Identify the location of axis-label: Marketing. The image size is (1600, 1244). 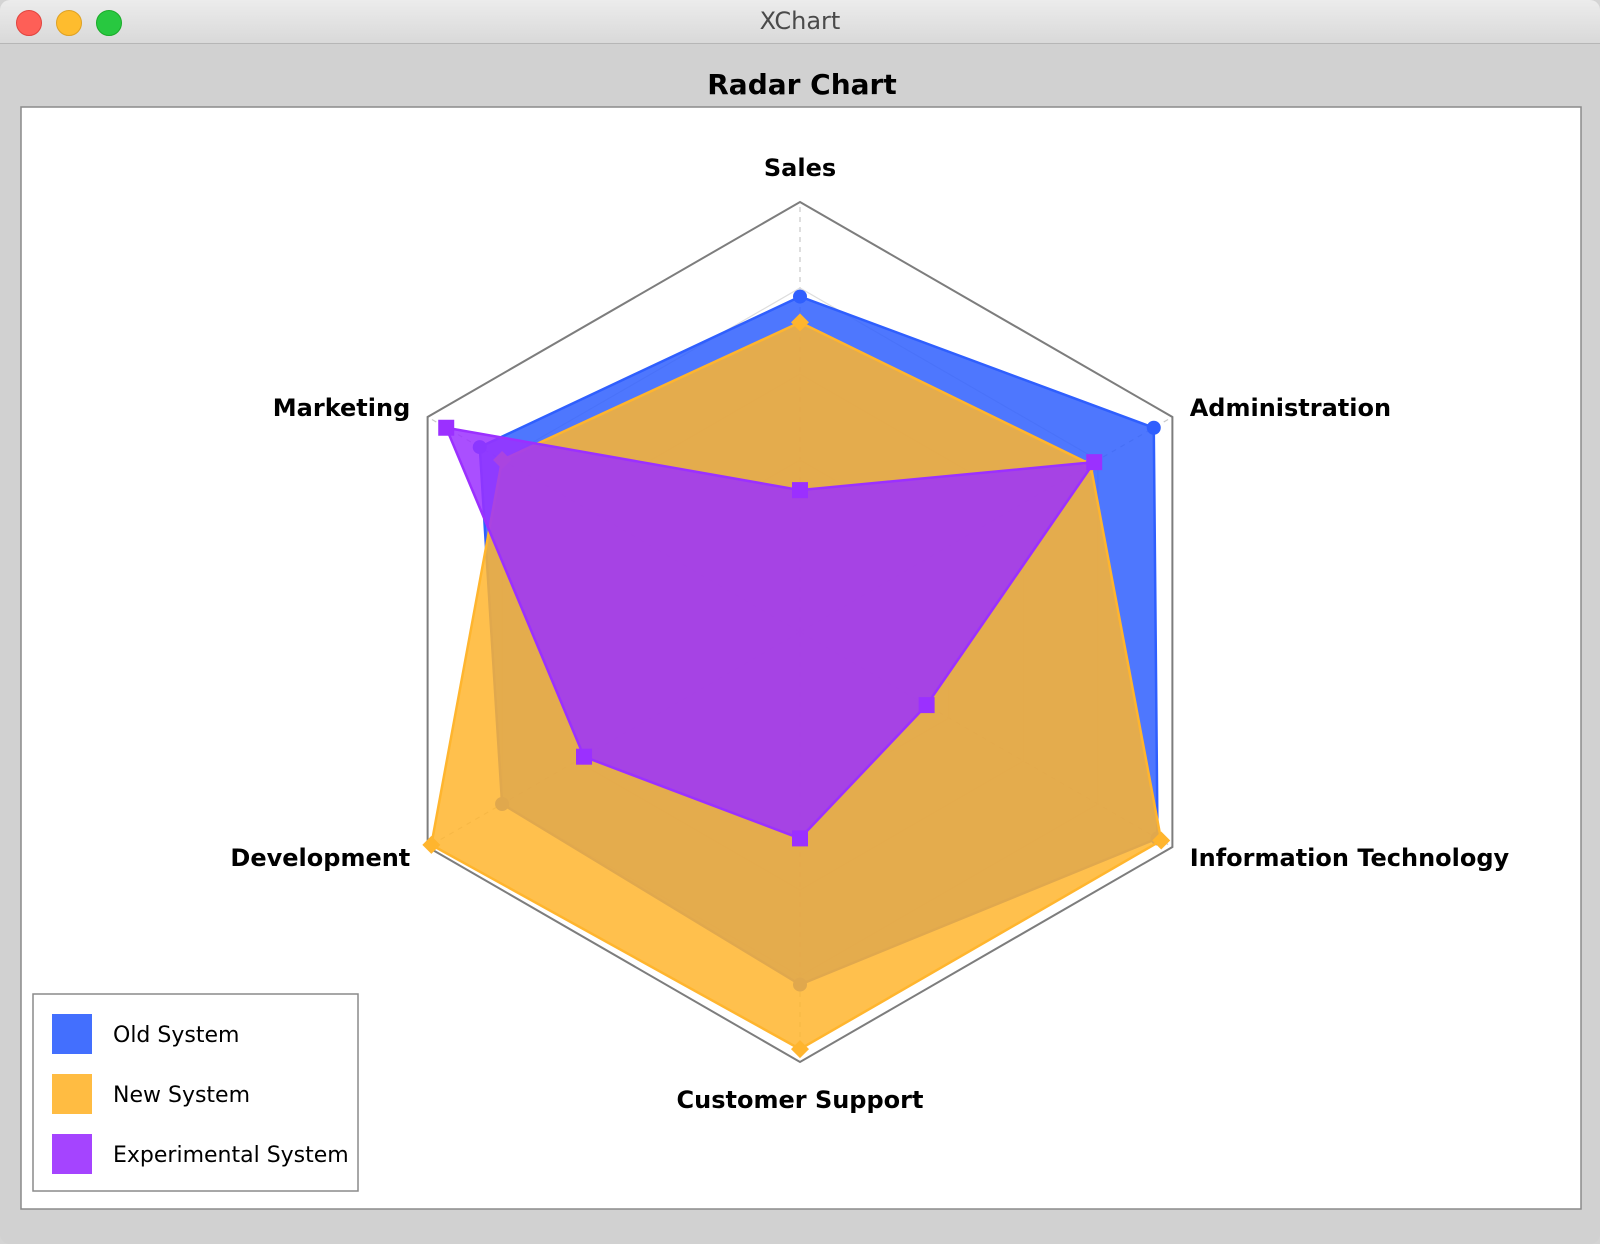
(341, 408).